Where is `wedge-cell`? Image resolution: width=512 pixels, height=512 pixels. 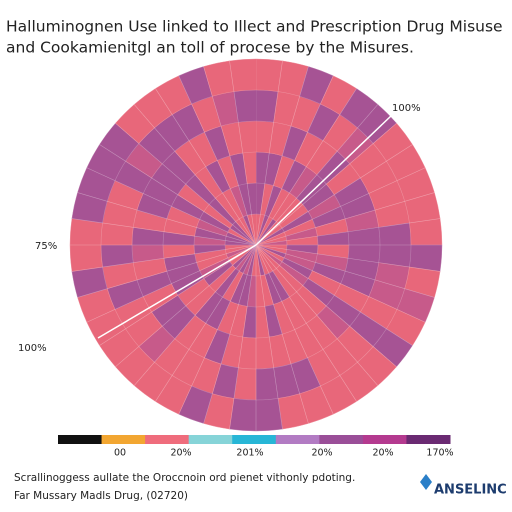
wedge-cell is located at coordinates (243, 75).